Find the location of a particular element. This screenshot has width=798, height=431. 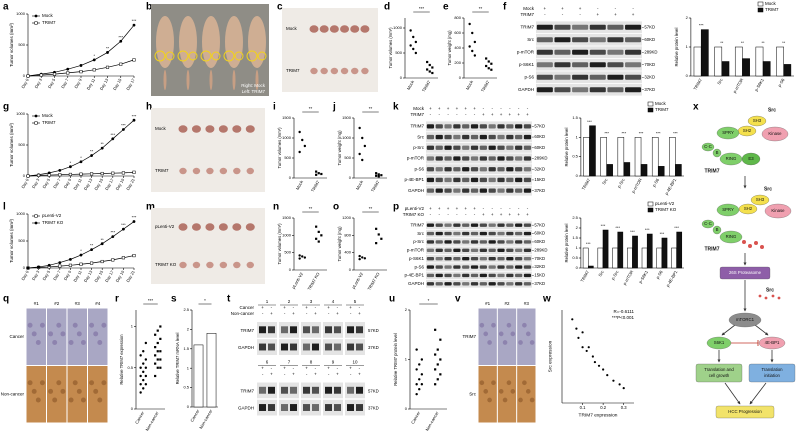

significance: * is located at coordinates (81, 250).